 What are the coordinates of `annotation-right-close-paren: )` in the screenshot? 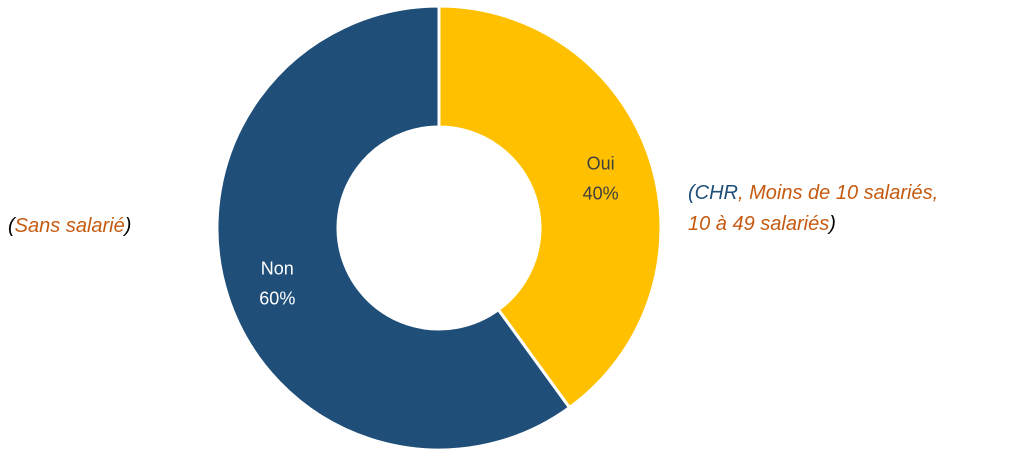 It's located at (832, 224).